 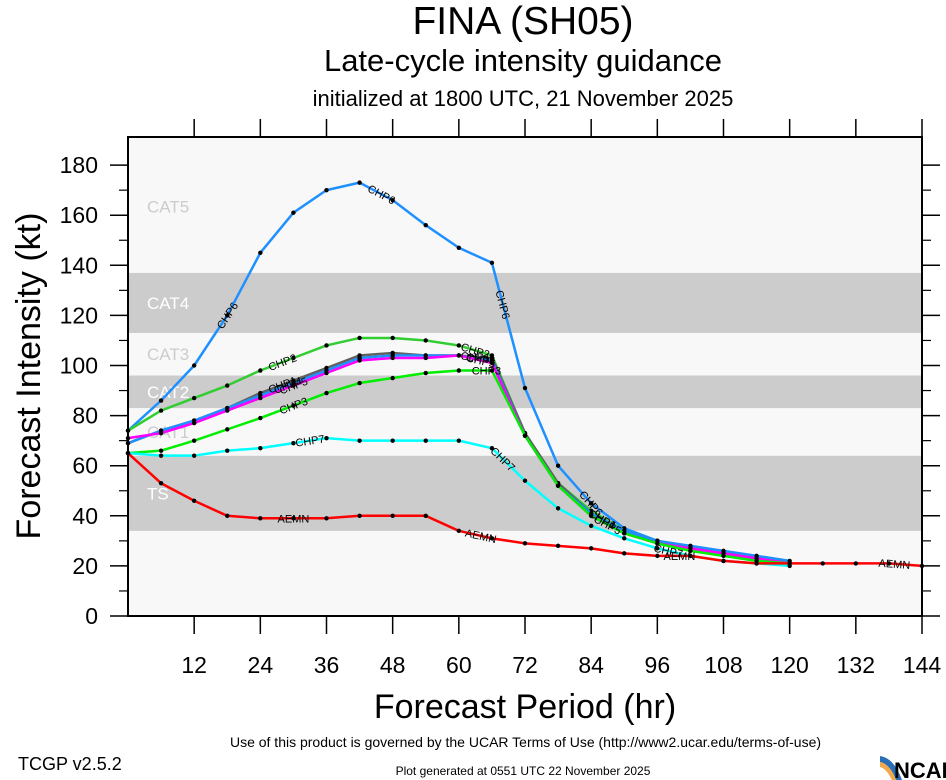 I want to click on x-axis-title: Forecast Period (hr), so click(x=525, y=707).